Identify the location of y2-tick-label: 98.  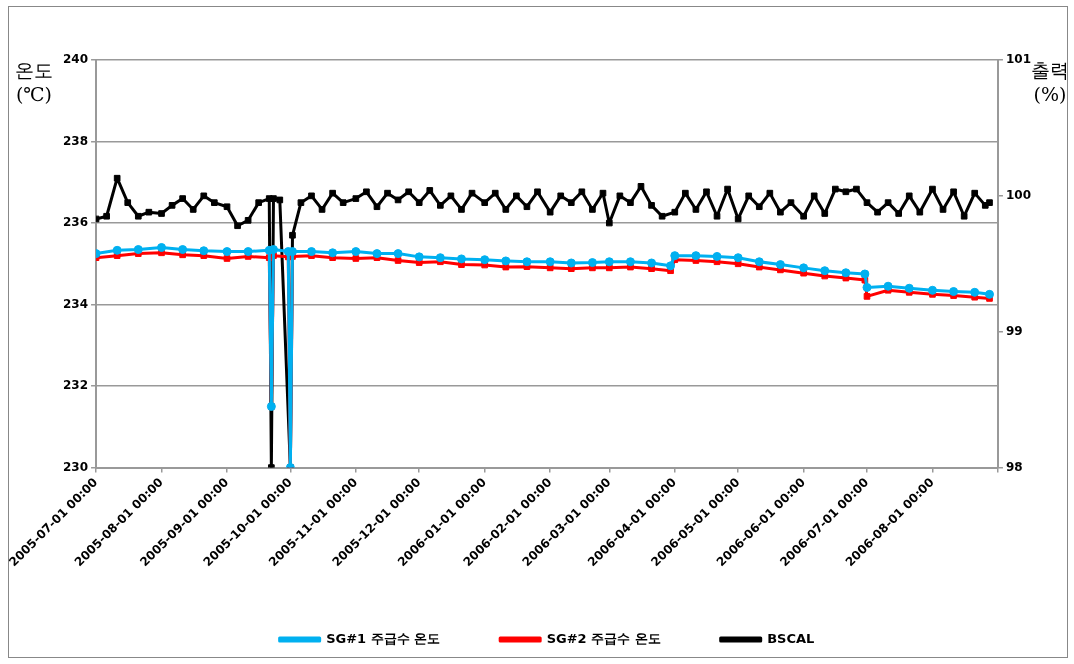
(1014, 466).